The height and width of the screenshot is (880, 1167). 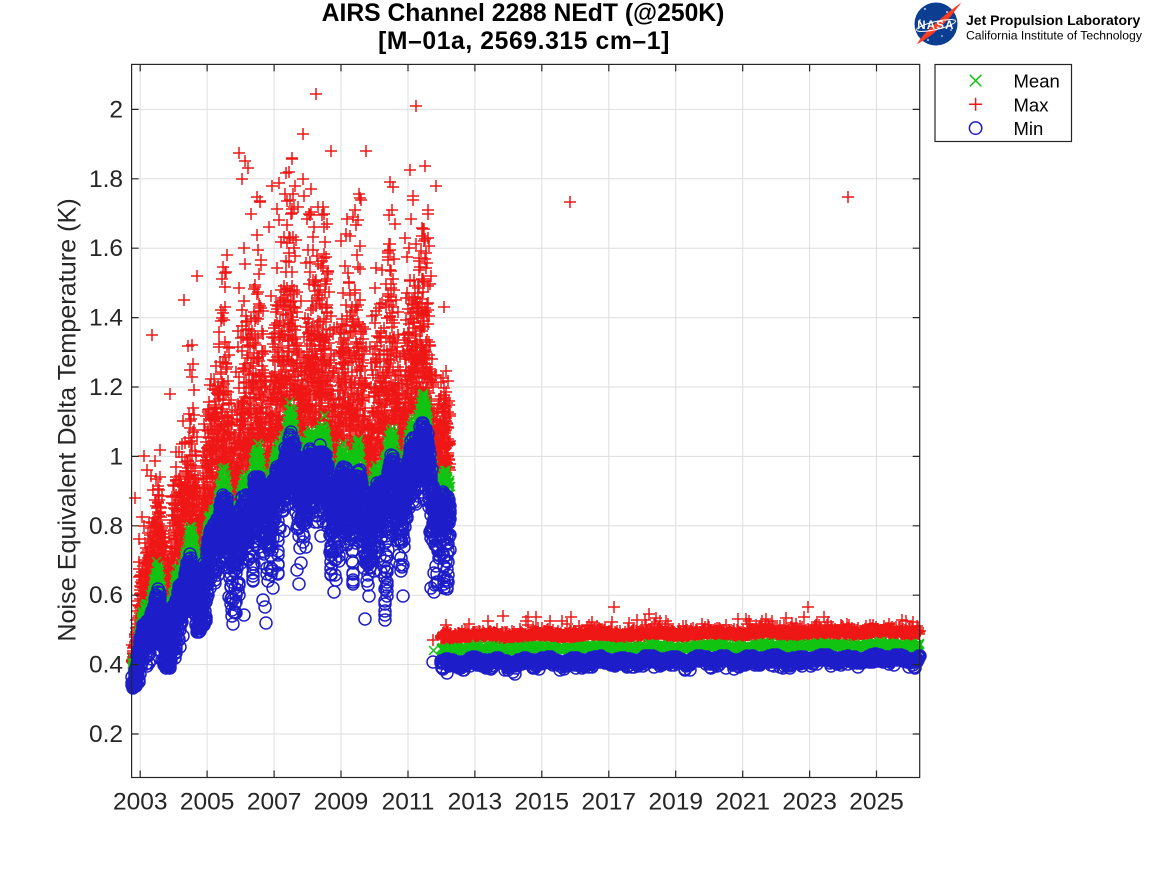 What do you see at coordinates (675, 802) in the screenshot?
I see `svg-text: 2019` at bounding box center [675, 802].